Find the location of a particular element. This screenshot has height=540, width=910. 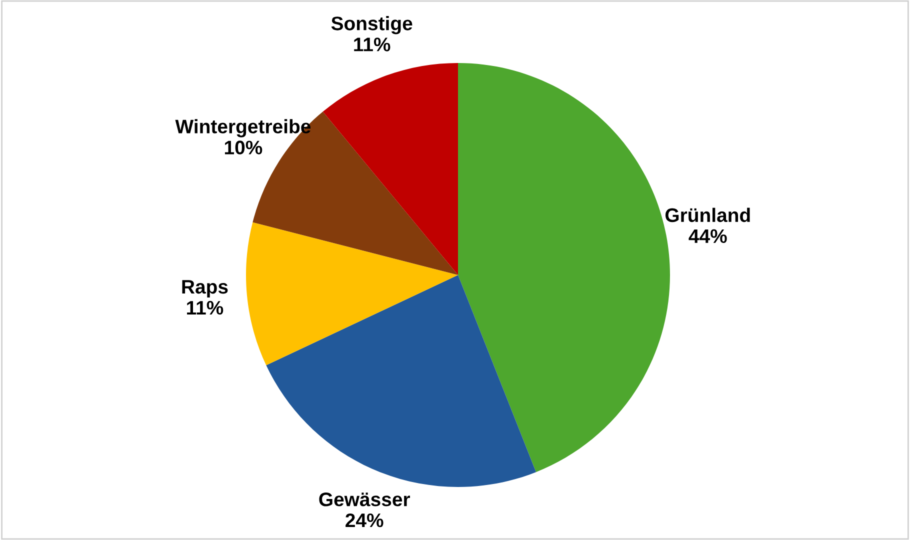

slice-label: Gewässer is located at coordinates (364, 499).